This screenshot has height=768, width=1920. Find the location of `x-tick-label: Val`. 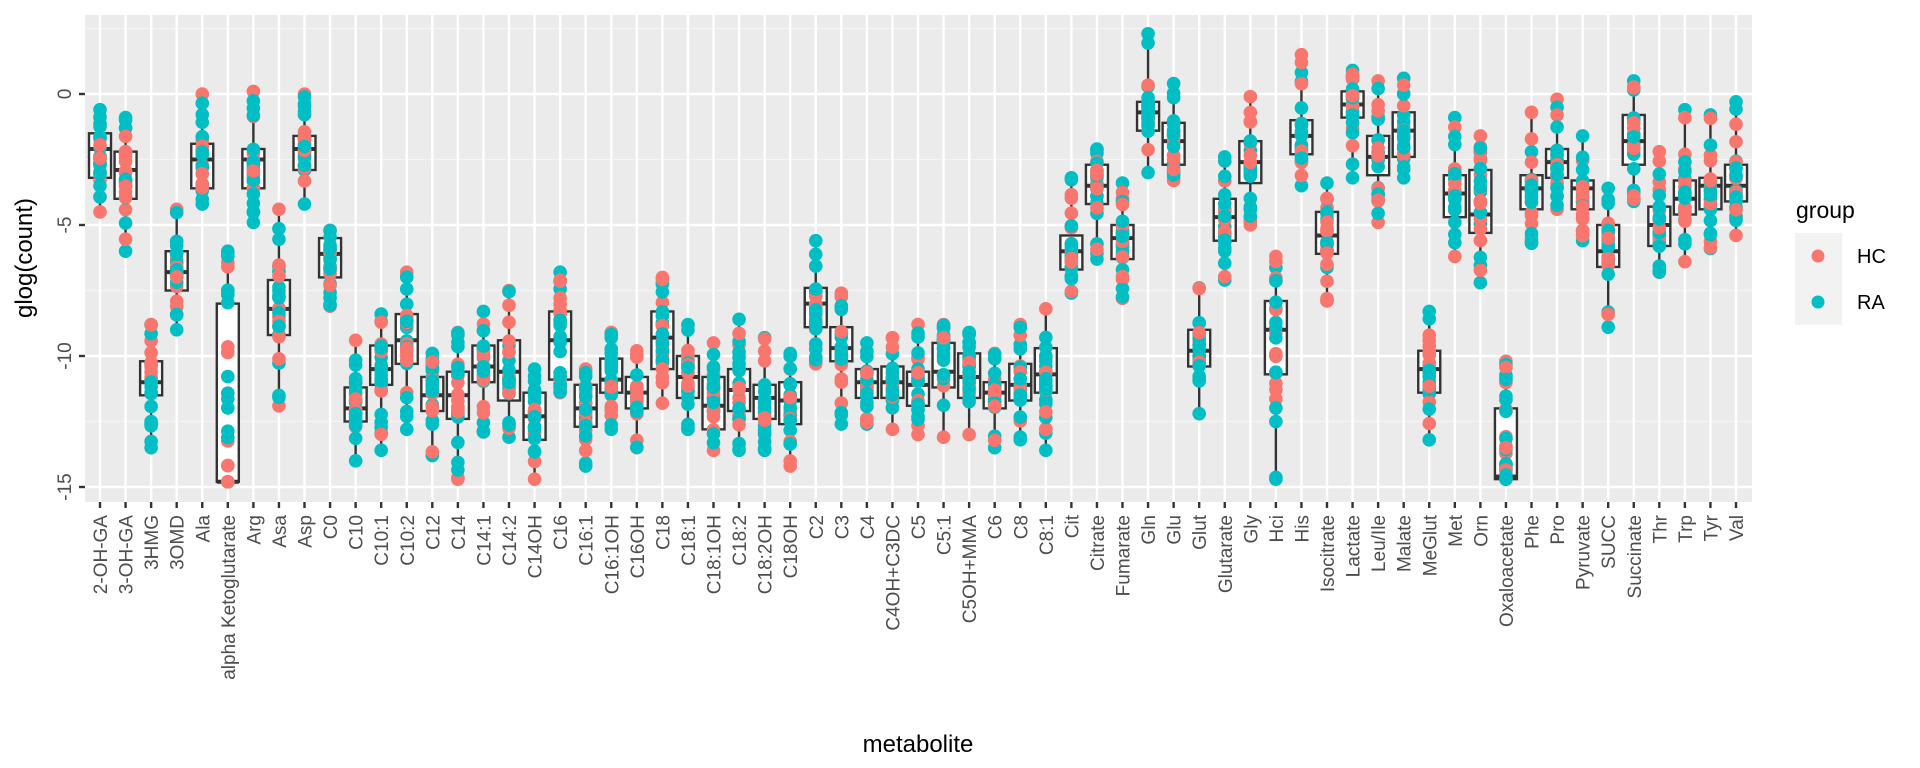

x-tick-label: Val is located at coordinates (1737, 528).